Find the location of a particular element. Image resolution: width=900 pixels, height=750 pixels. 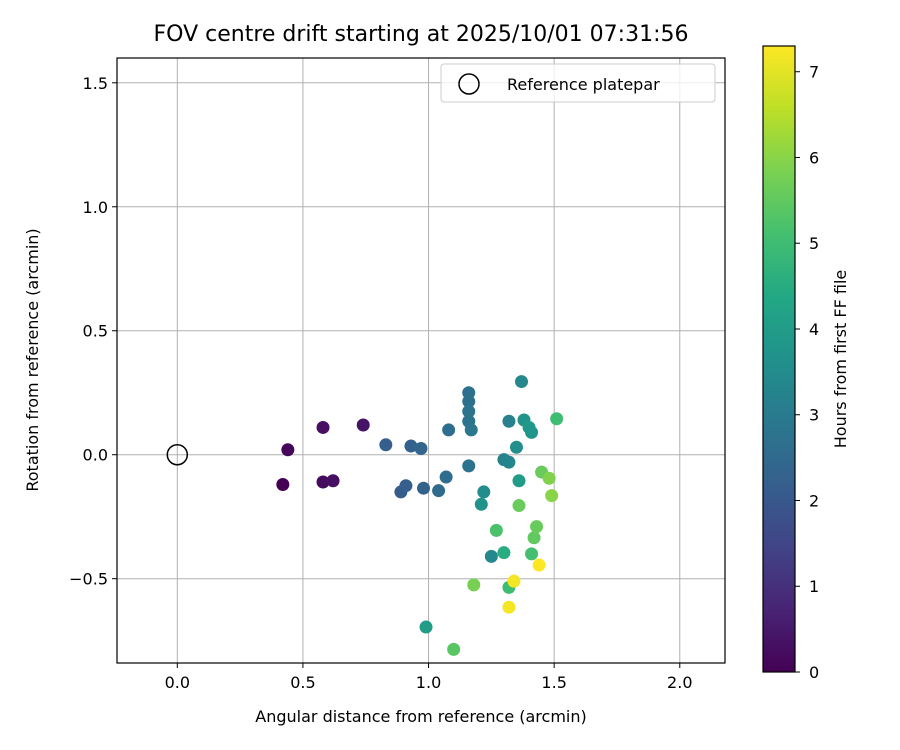

x-tick-label: 0.5 is located at coordinates (302, 682).